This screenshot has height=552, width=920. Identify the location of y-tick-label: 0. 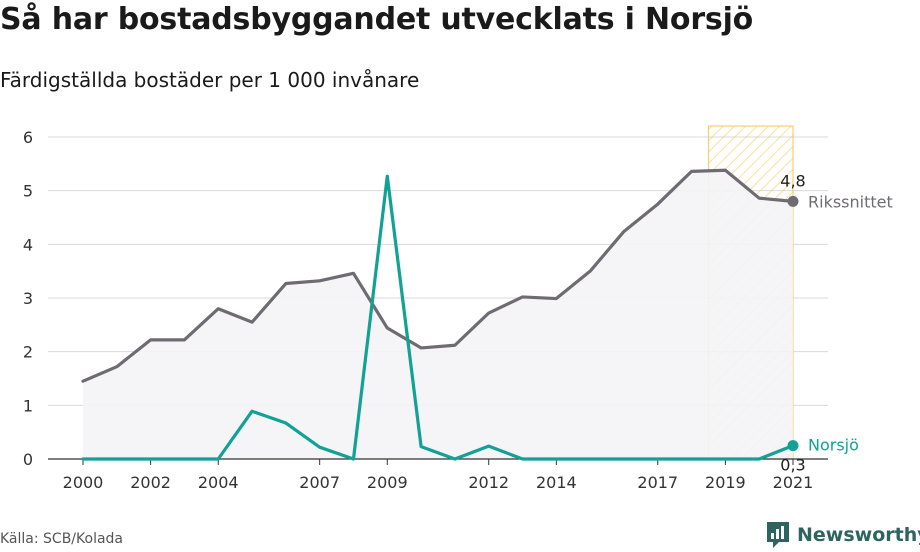
(28, 459).